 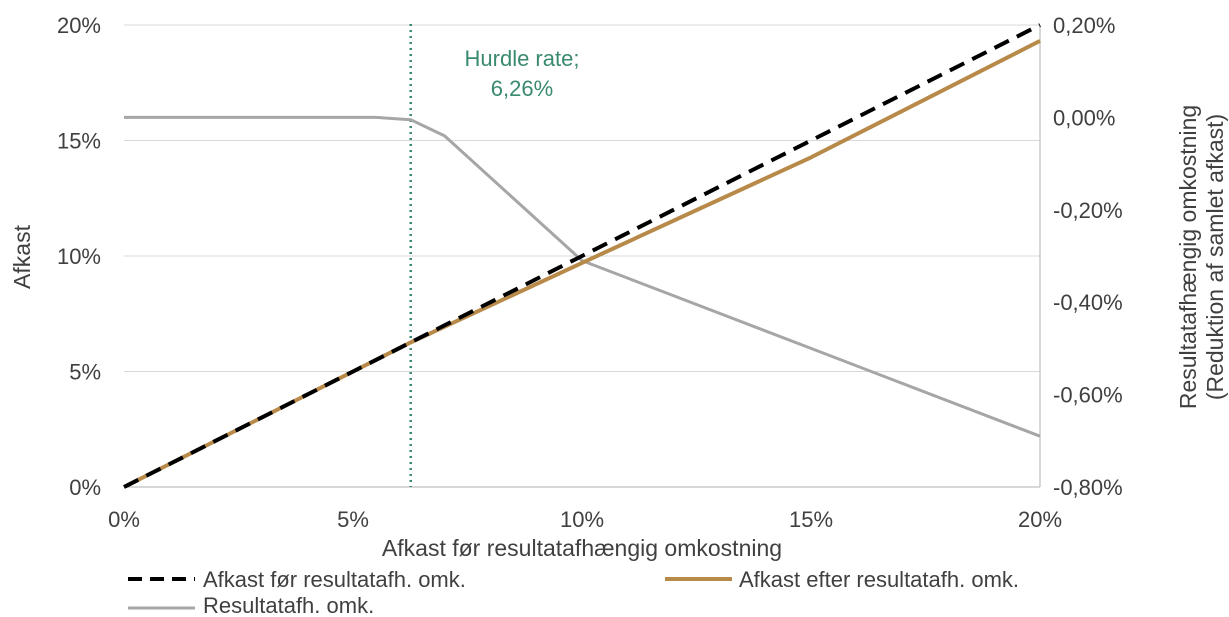 I want to click on x-axis-title: Afkast før resultatafhængig omkostning, so click(x=582, y=548).